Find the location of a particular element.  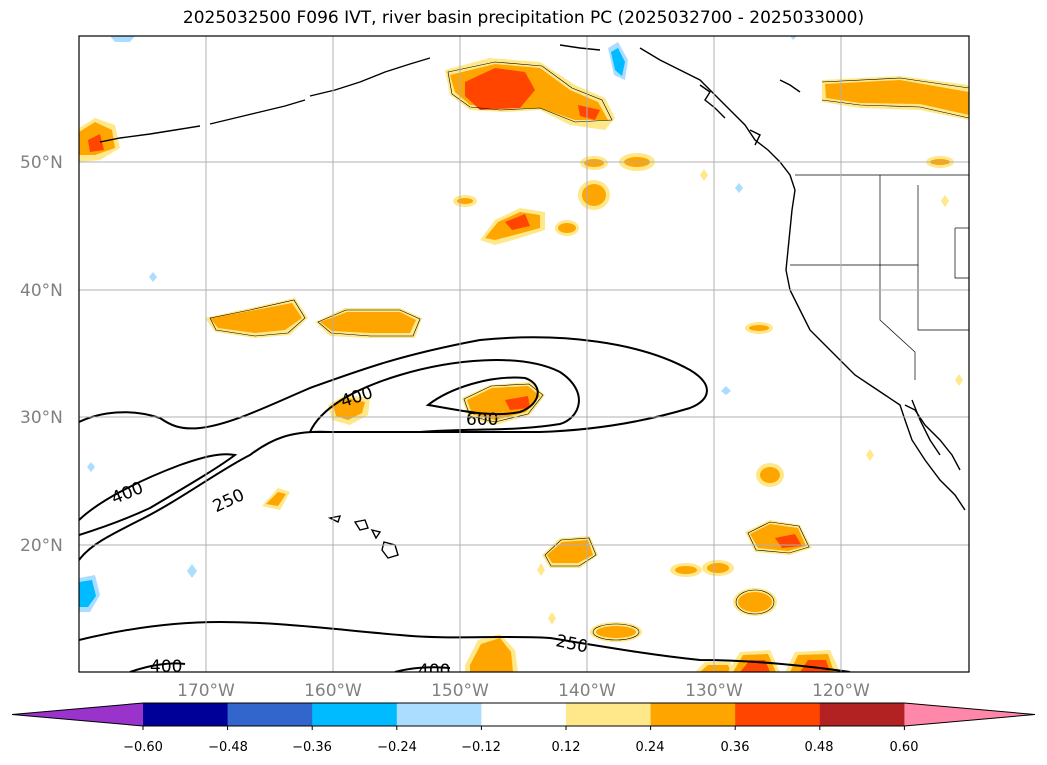

colorbar-tick-label: 0.12 is located at coordinates (566, 747).